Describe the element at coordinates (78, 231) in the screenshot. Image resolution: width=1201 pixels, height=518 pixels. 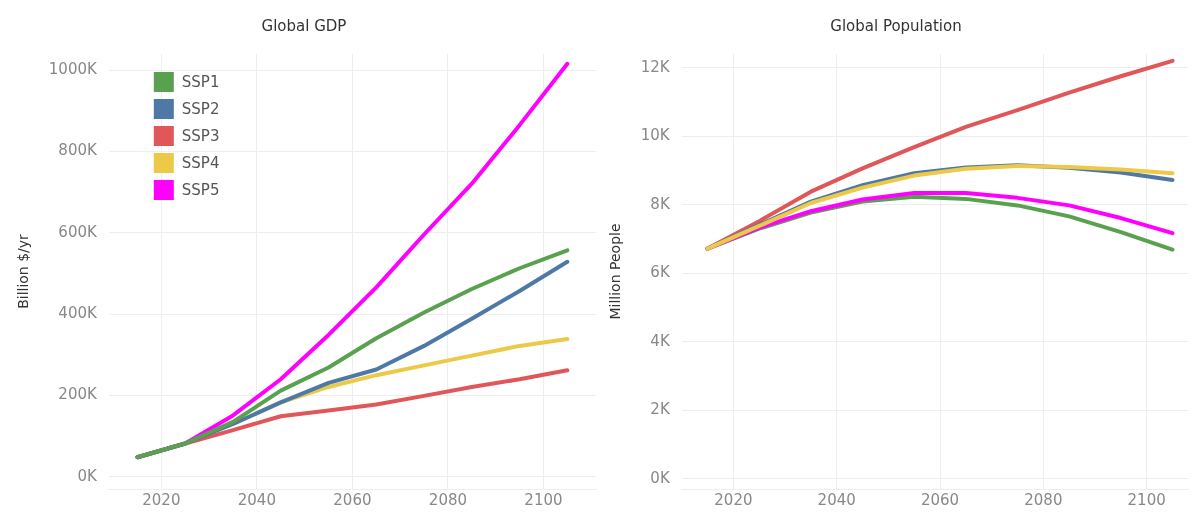
I see `y-tick-label: 600K` at that location.